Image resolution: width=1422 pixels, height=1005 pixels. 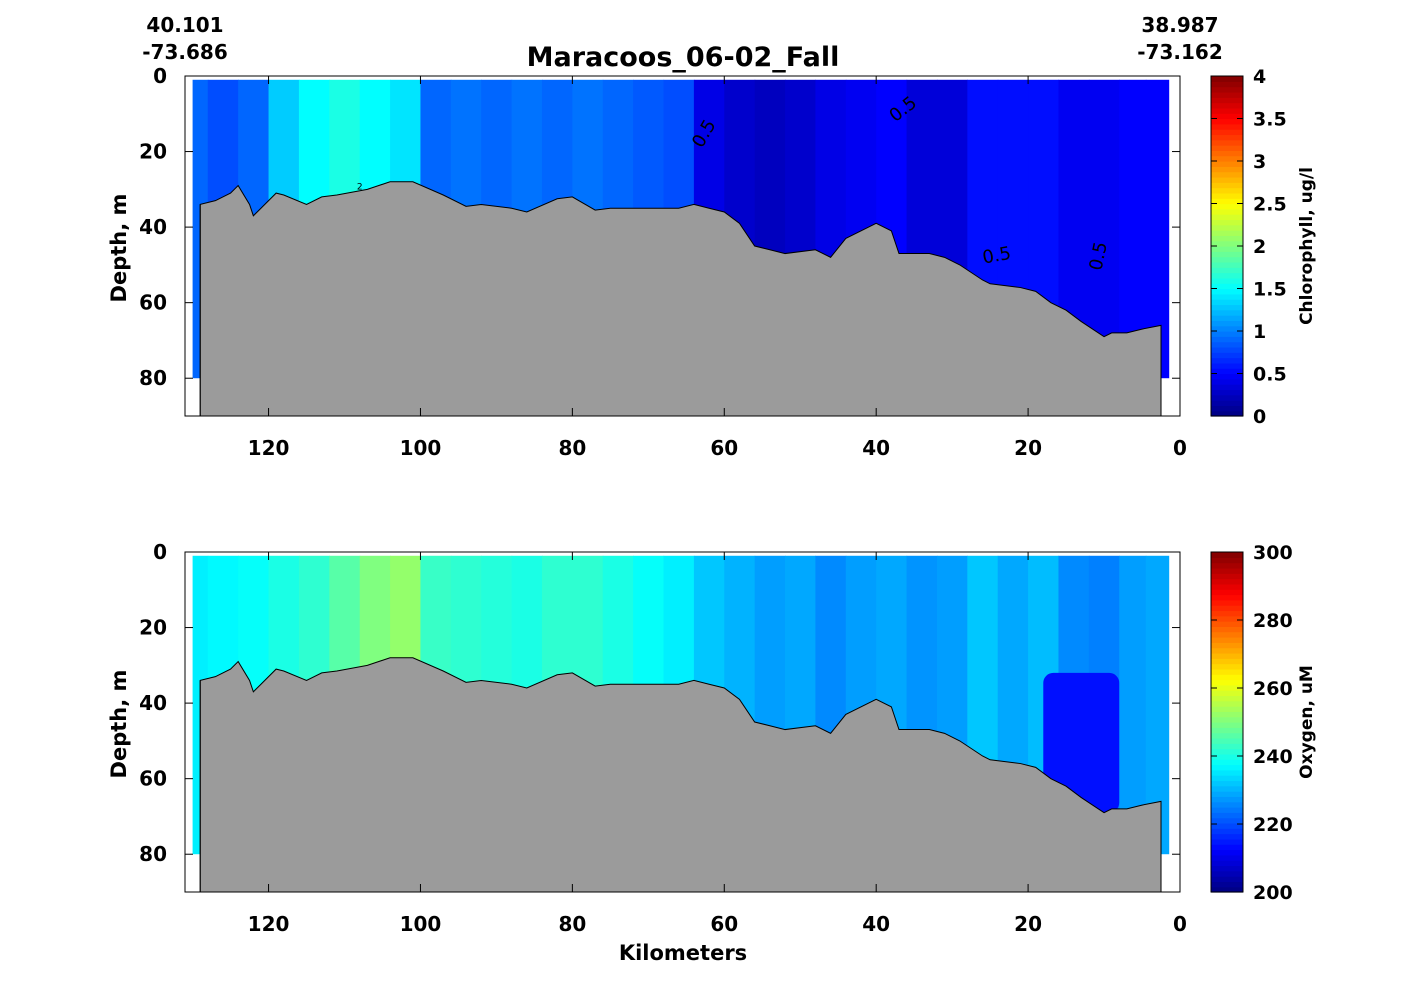 What do you see at coordinates (1259, 417) in the screenshot?
I see `colorbar-tick-label: 0` at bounding box center [1259, 417].